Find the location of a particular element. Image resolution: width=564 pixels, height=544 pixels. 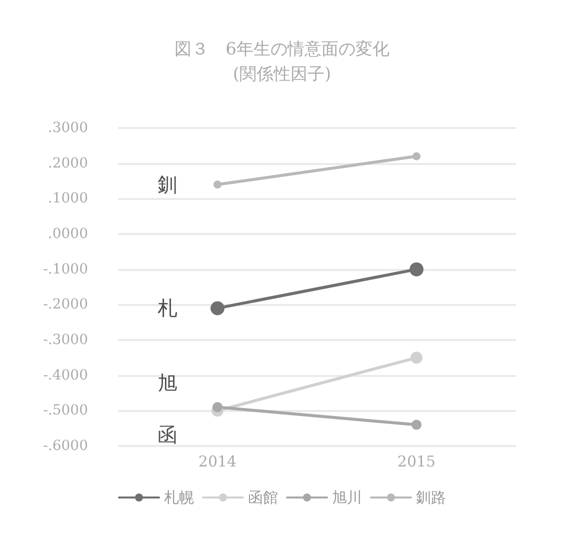

annotation: 旭 is located at coordinates (168, 383).